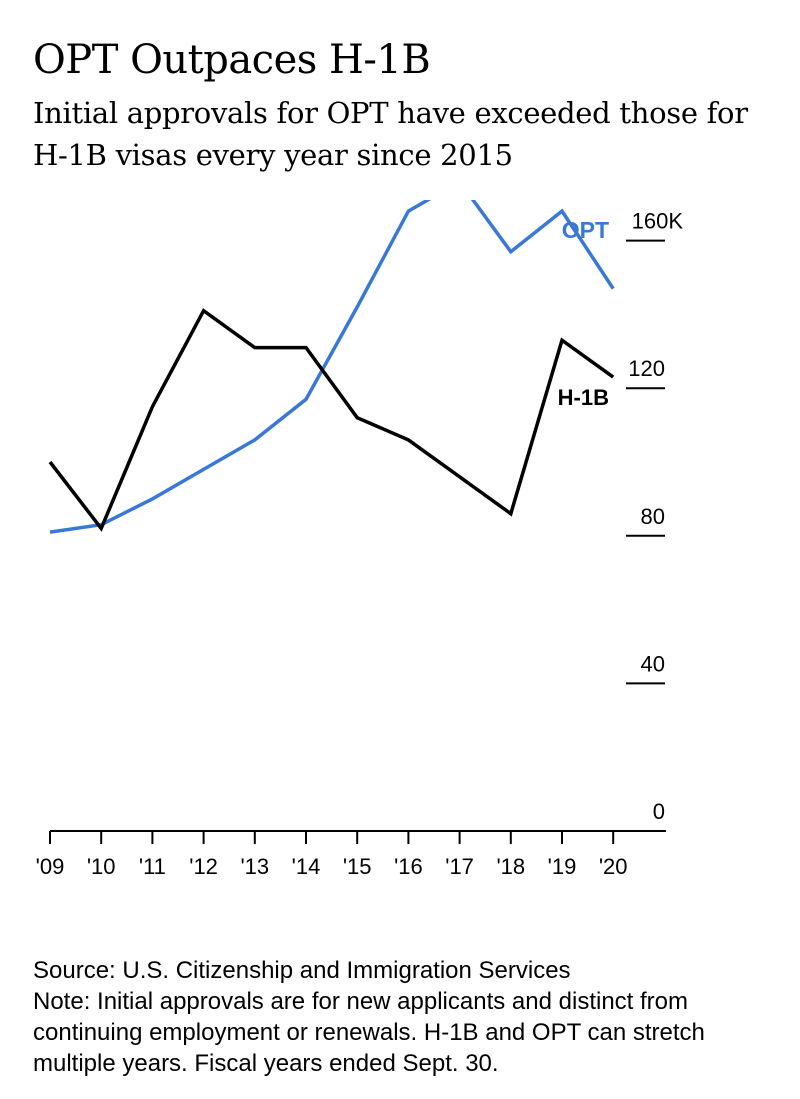  What do you see at coordinates (583, 397) in the screenshot?
I see `series-label-h1b: H-1B` at bounding box center [583, 397].